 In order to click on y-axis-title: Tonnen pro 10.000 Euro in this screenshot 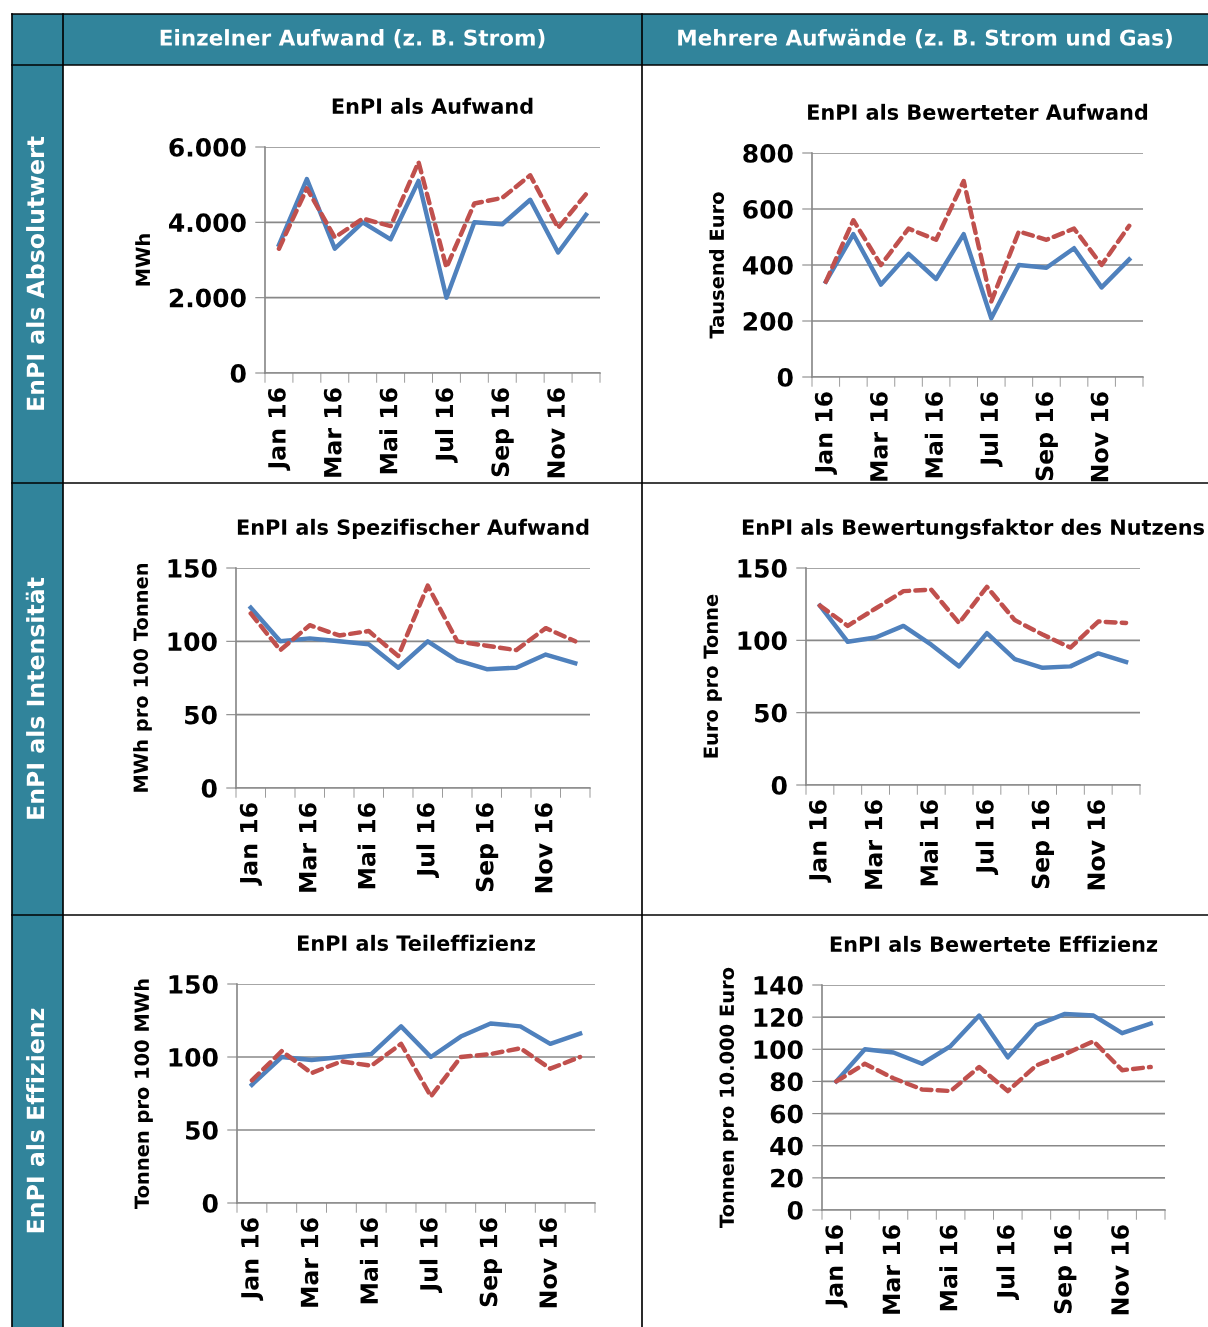, I will do `click(728, 1097)`.